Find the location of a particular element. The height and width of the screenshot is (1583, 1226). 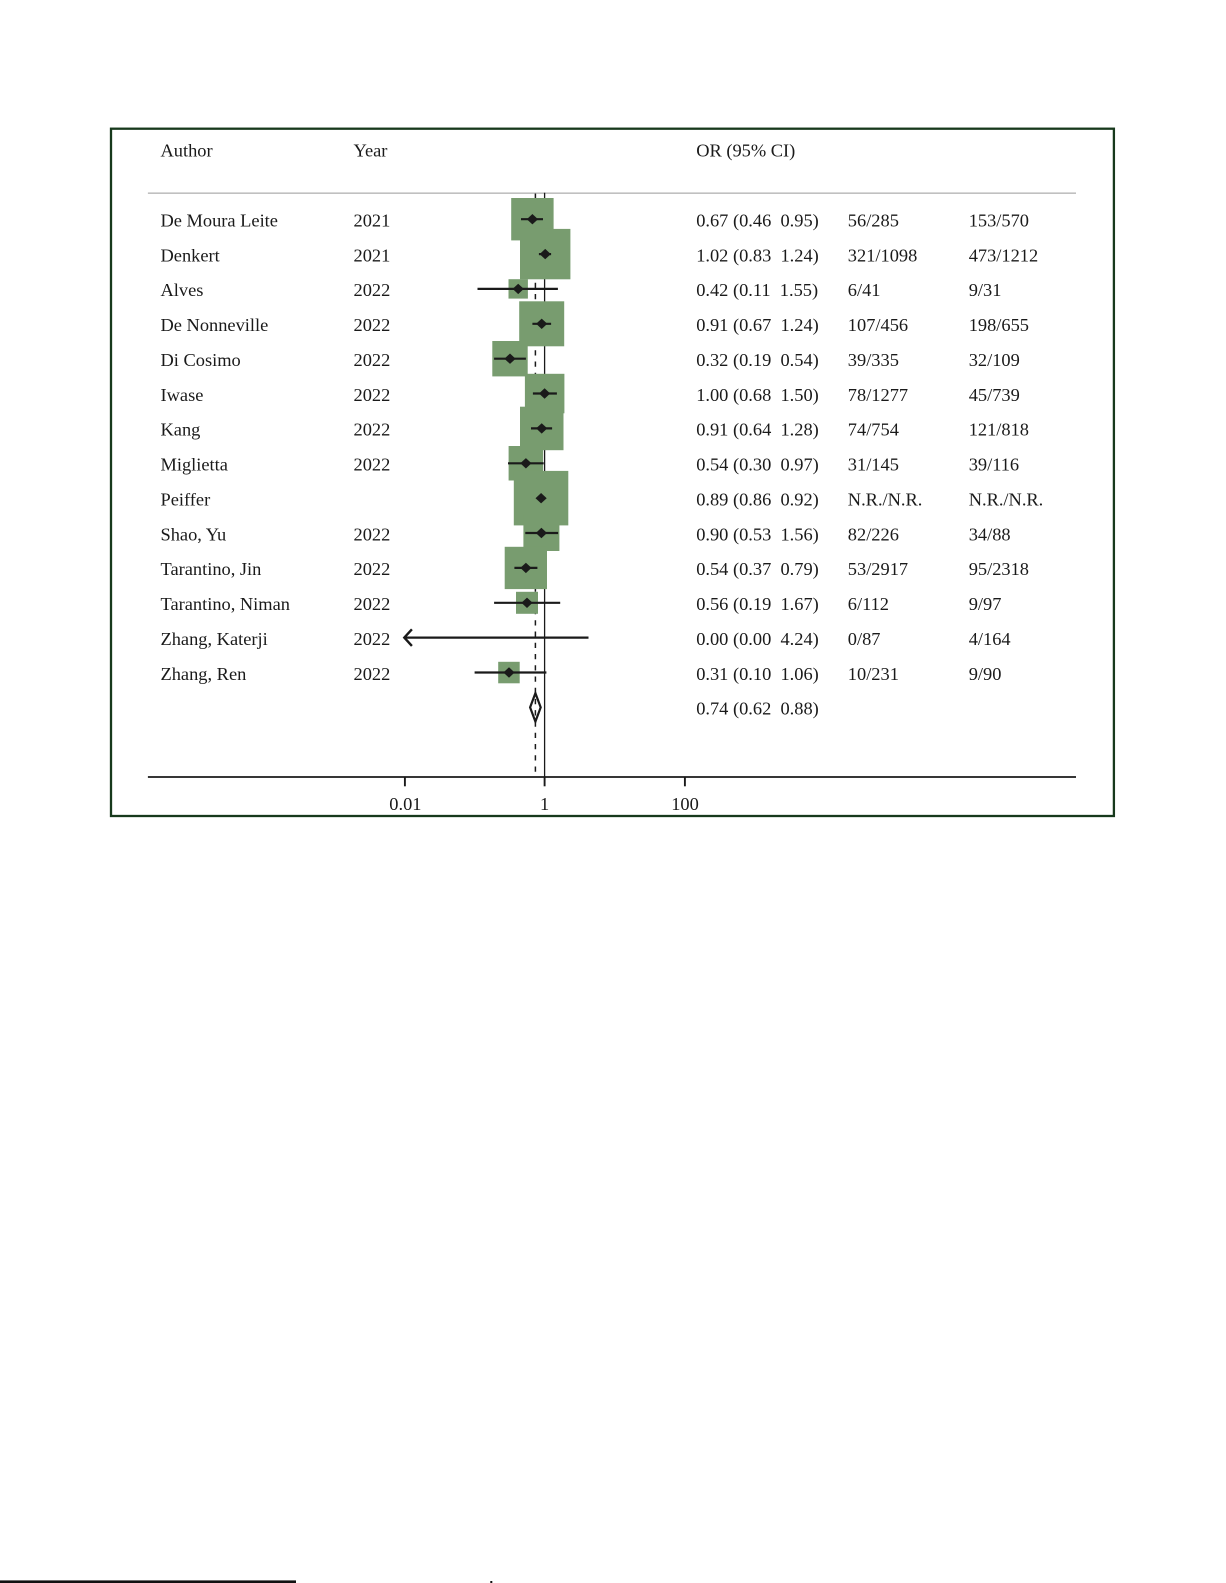

svg-text: De Nonneville is located at coordinates (215, 325).